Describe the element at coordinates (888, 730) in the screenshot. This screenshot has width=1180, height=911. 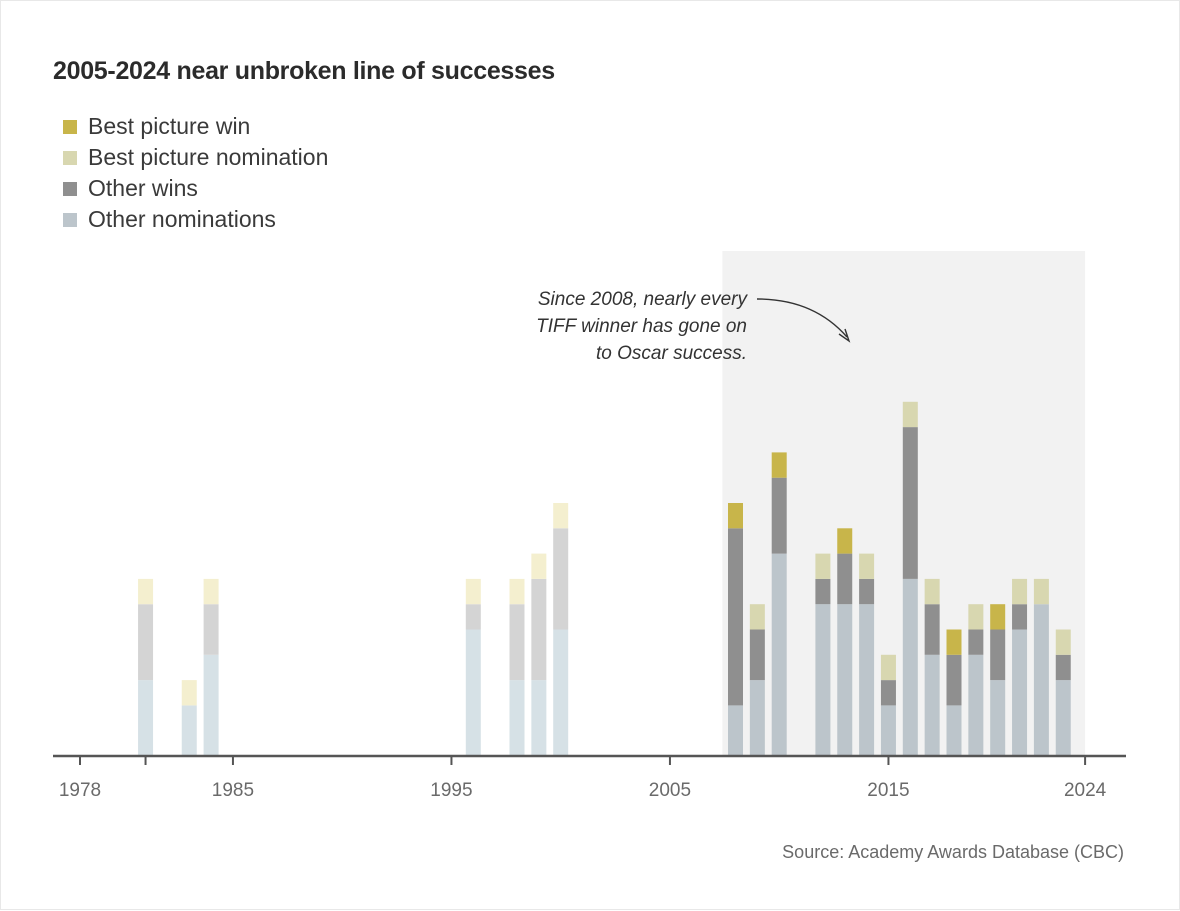
I see `bar-segment-2015-other-nom` at that location.